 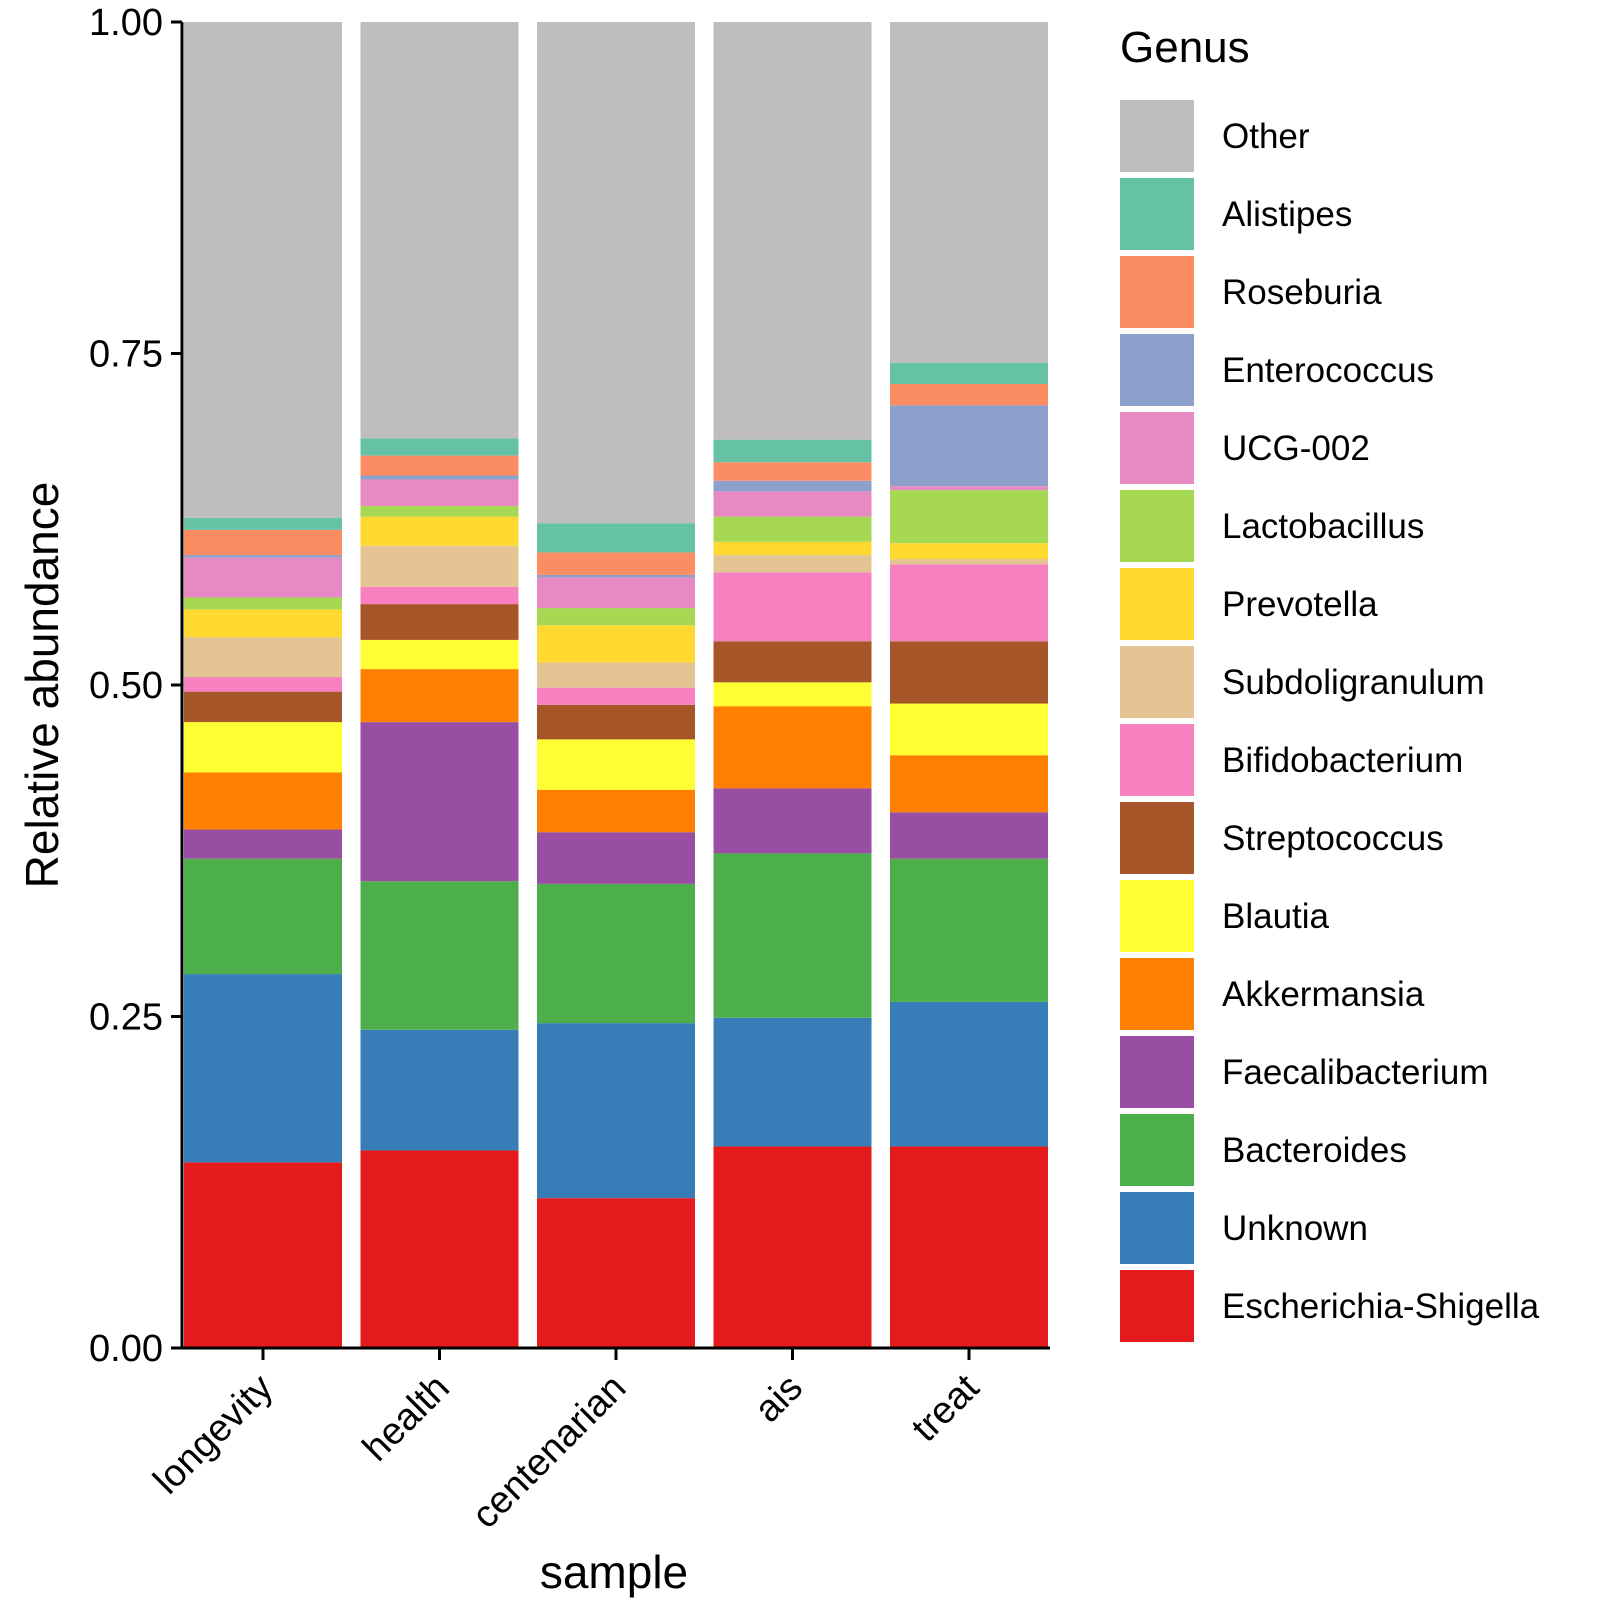 What do you see at coordinates (1276, 916) in the screenshot?
I see `legend-label-blautia: Blautia` at bounding box center [1276, 916].